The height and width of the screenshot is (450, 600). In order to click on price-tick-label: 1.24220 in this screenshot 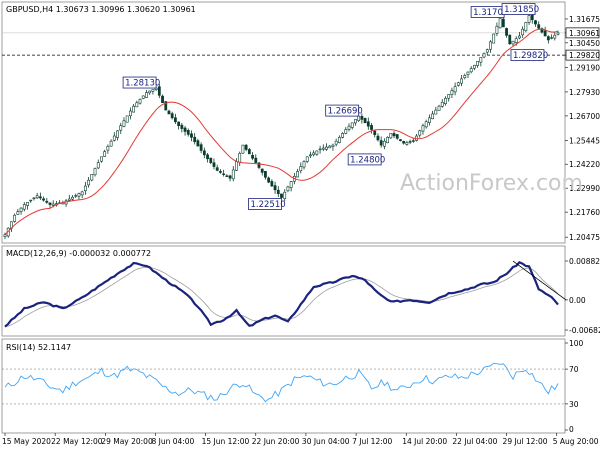, I will do `click(584, 164)`.